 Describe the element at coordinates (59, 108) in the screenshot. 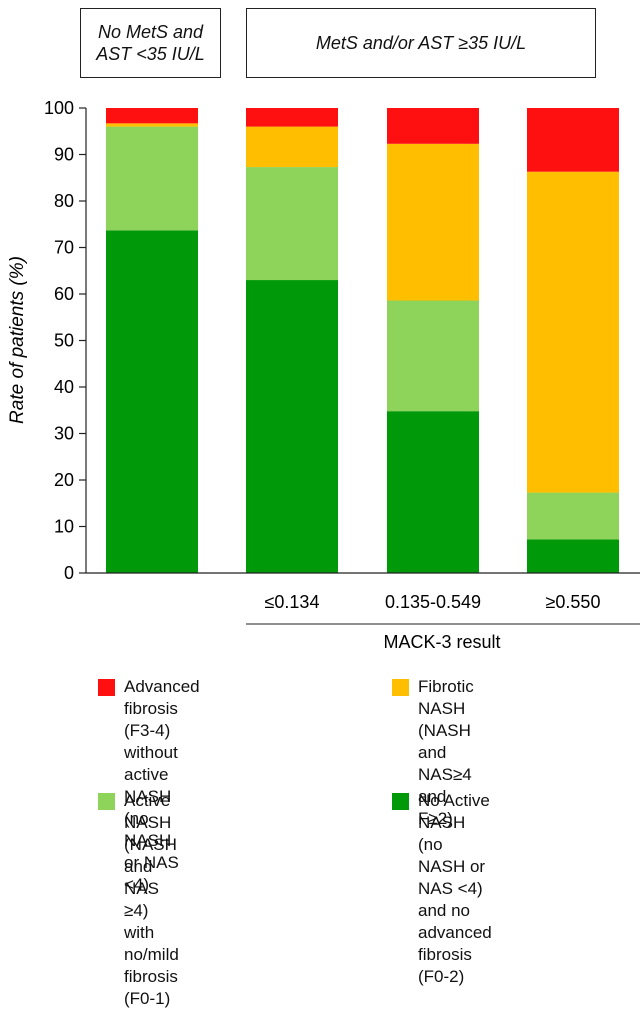

I see `y-tick-label: 100` at that location.